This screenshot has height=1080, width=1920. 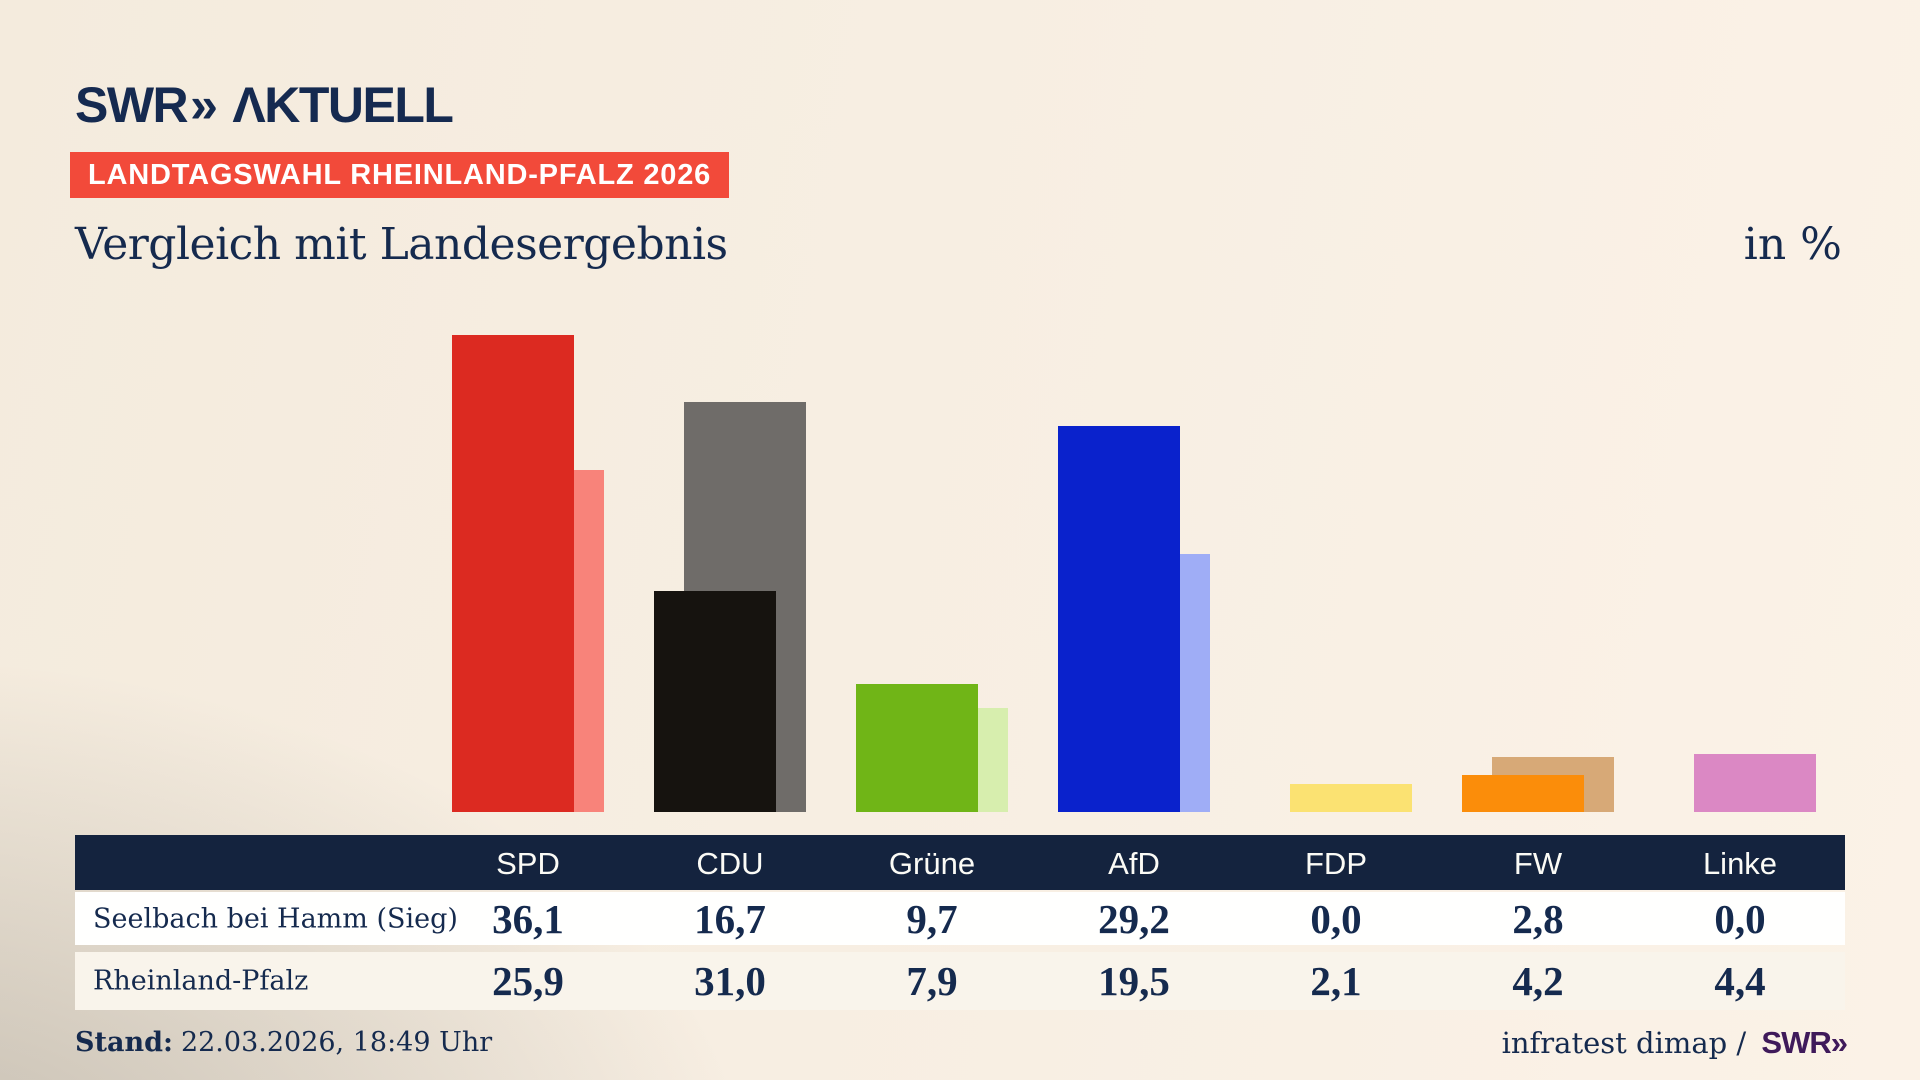 I want to click on table-header: SPD CDU Grüne AfD FDP FW Linke, so click(x=960, y=862).